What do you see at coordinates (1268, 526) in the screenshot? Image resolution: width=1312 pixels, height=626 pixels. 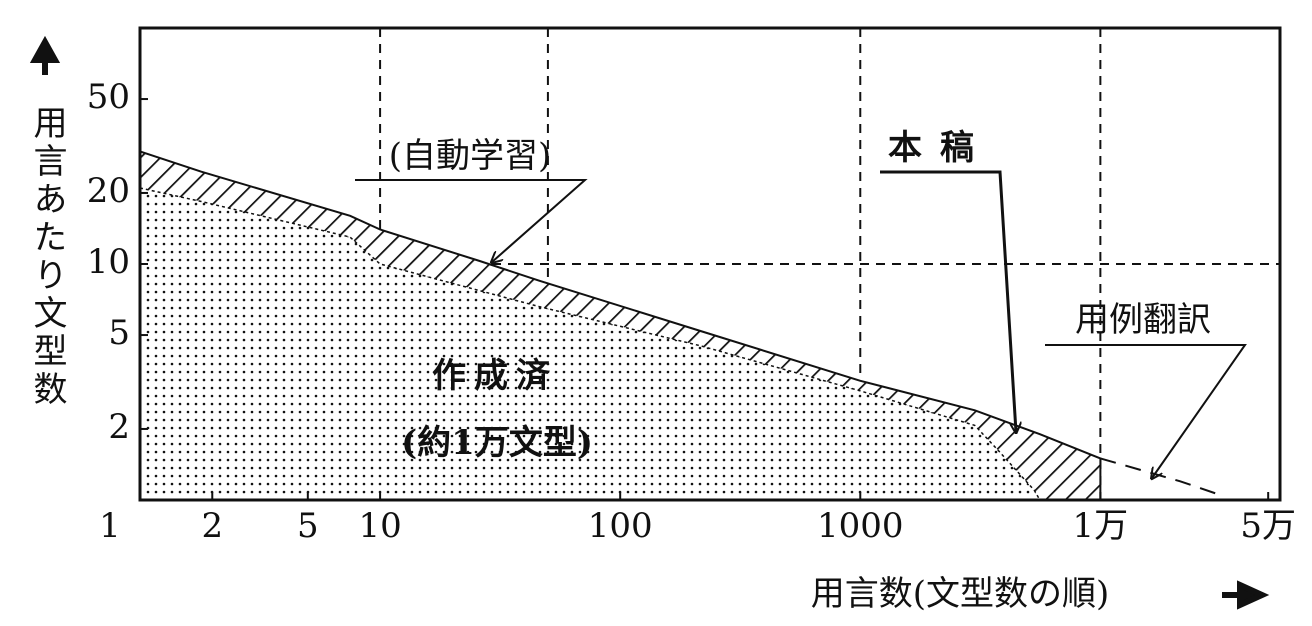 I see `x-tick-label: 5万` at bounding box center [1268, 526].